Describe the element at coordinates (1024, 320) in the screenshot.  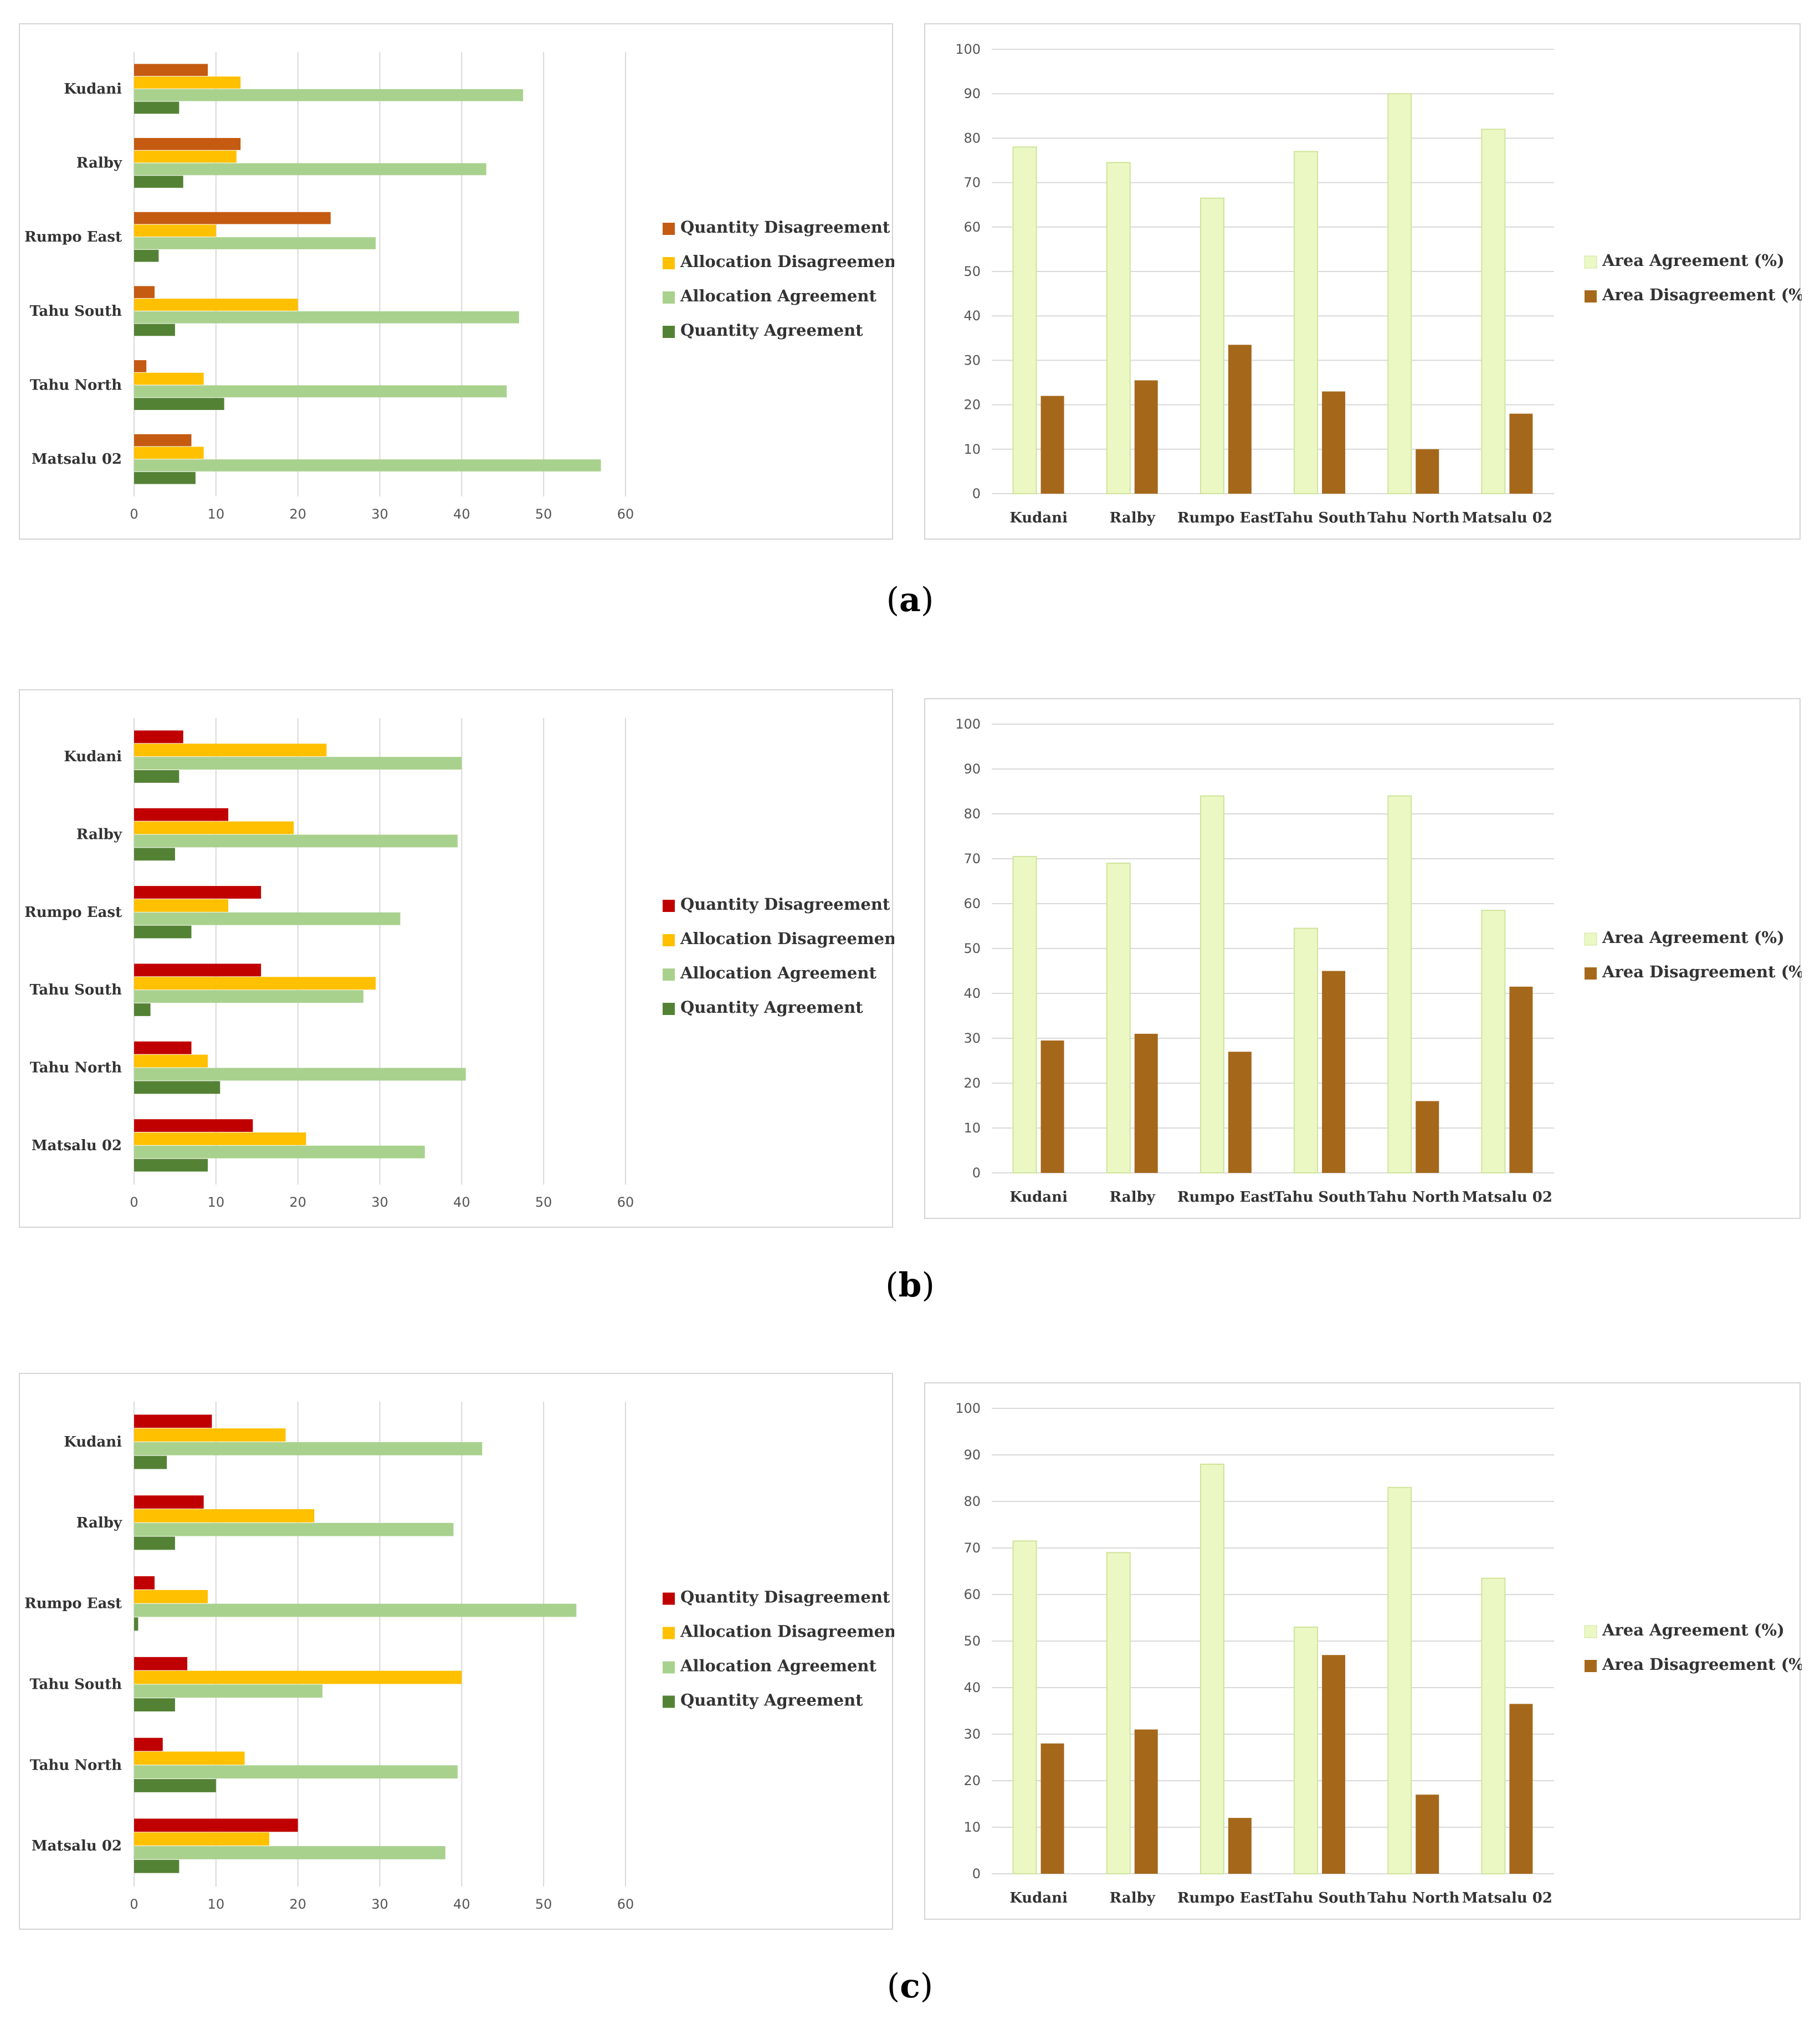
I see `bar-area-agreement-kudani` at that location.